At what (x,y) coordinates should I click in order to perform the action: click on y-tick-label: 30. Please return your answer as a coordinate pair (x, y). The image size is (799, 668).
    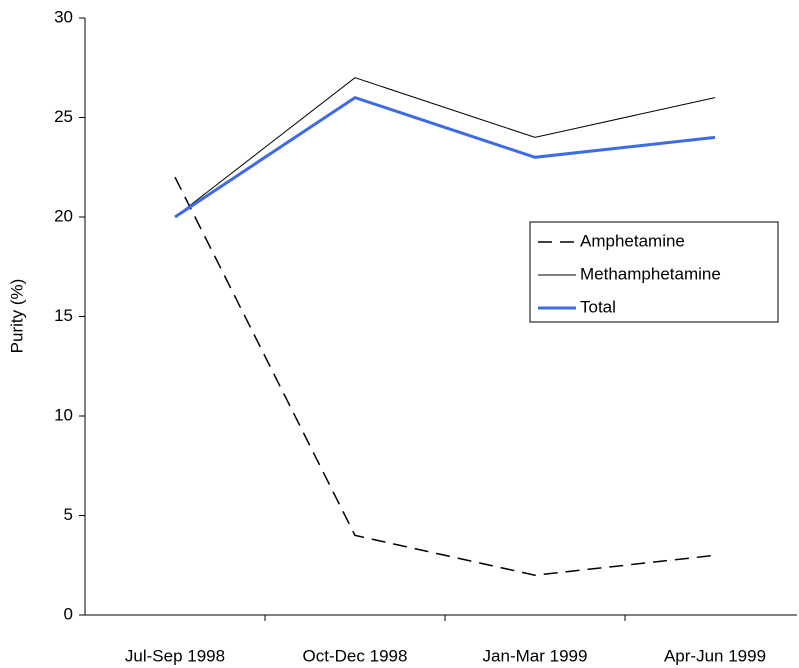
    Looking at the image, I should click on (63, 16).